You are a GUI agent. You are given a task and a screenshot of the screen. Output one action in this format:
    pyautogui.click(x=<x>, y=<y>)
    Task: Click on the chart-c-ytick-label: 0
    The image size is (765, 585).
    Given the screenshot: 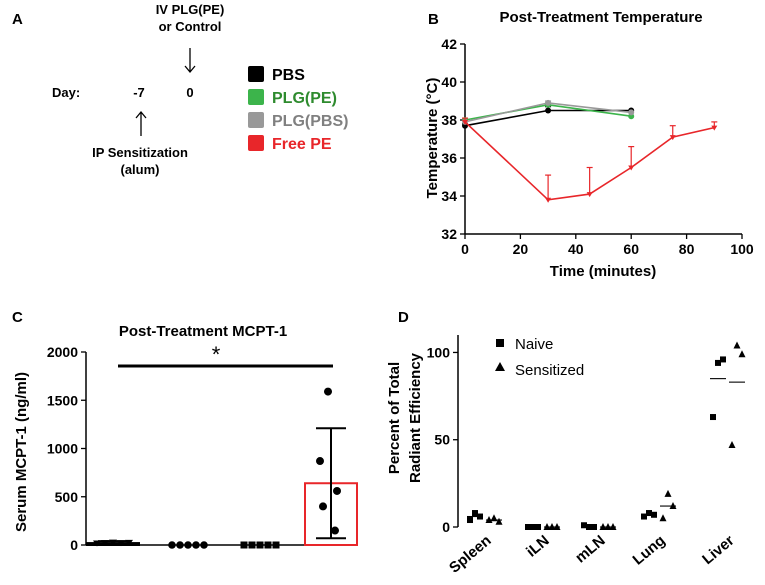 What is the action you would take?
    pyautogui.click(x=74, y=545)
    